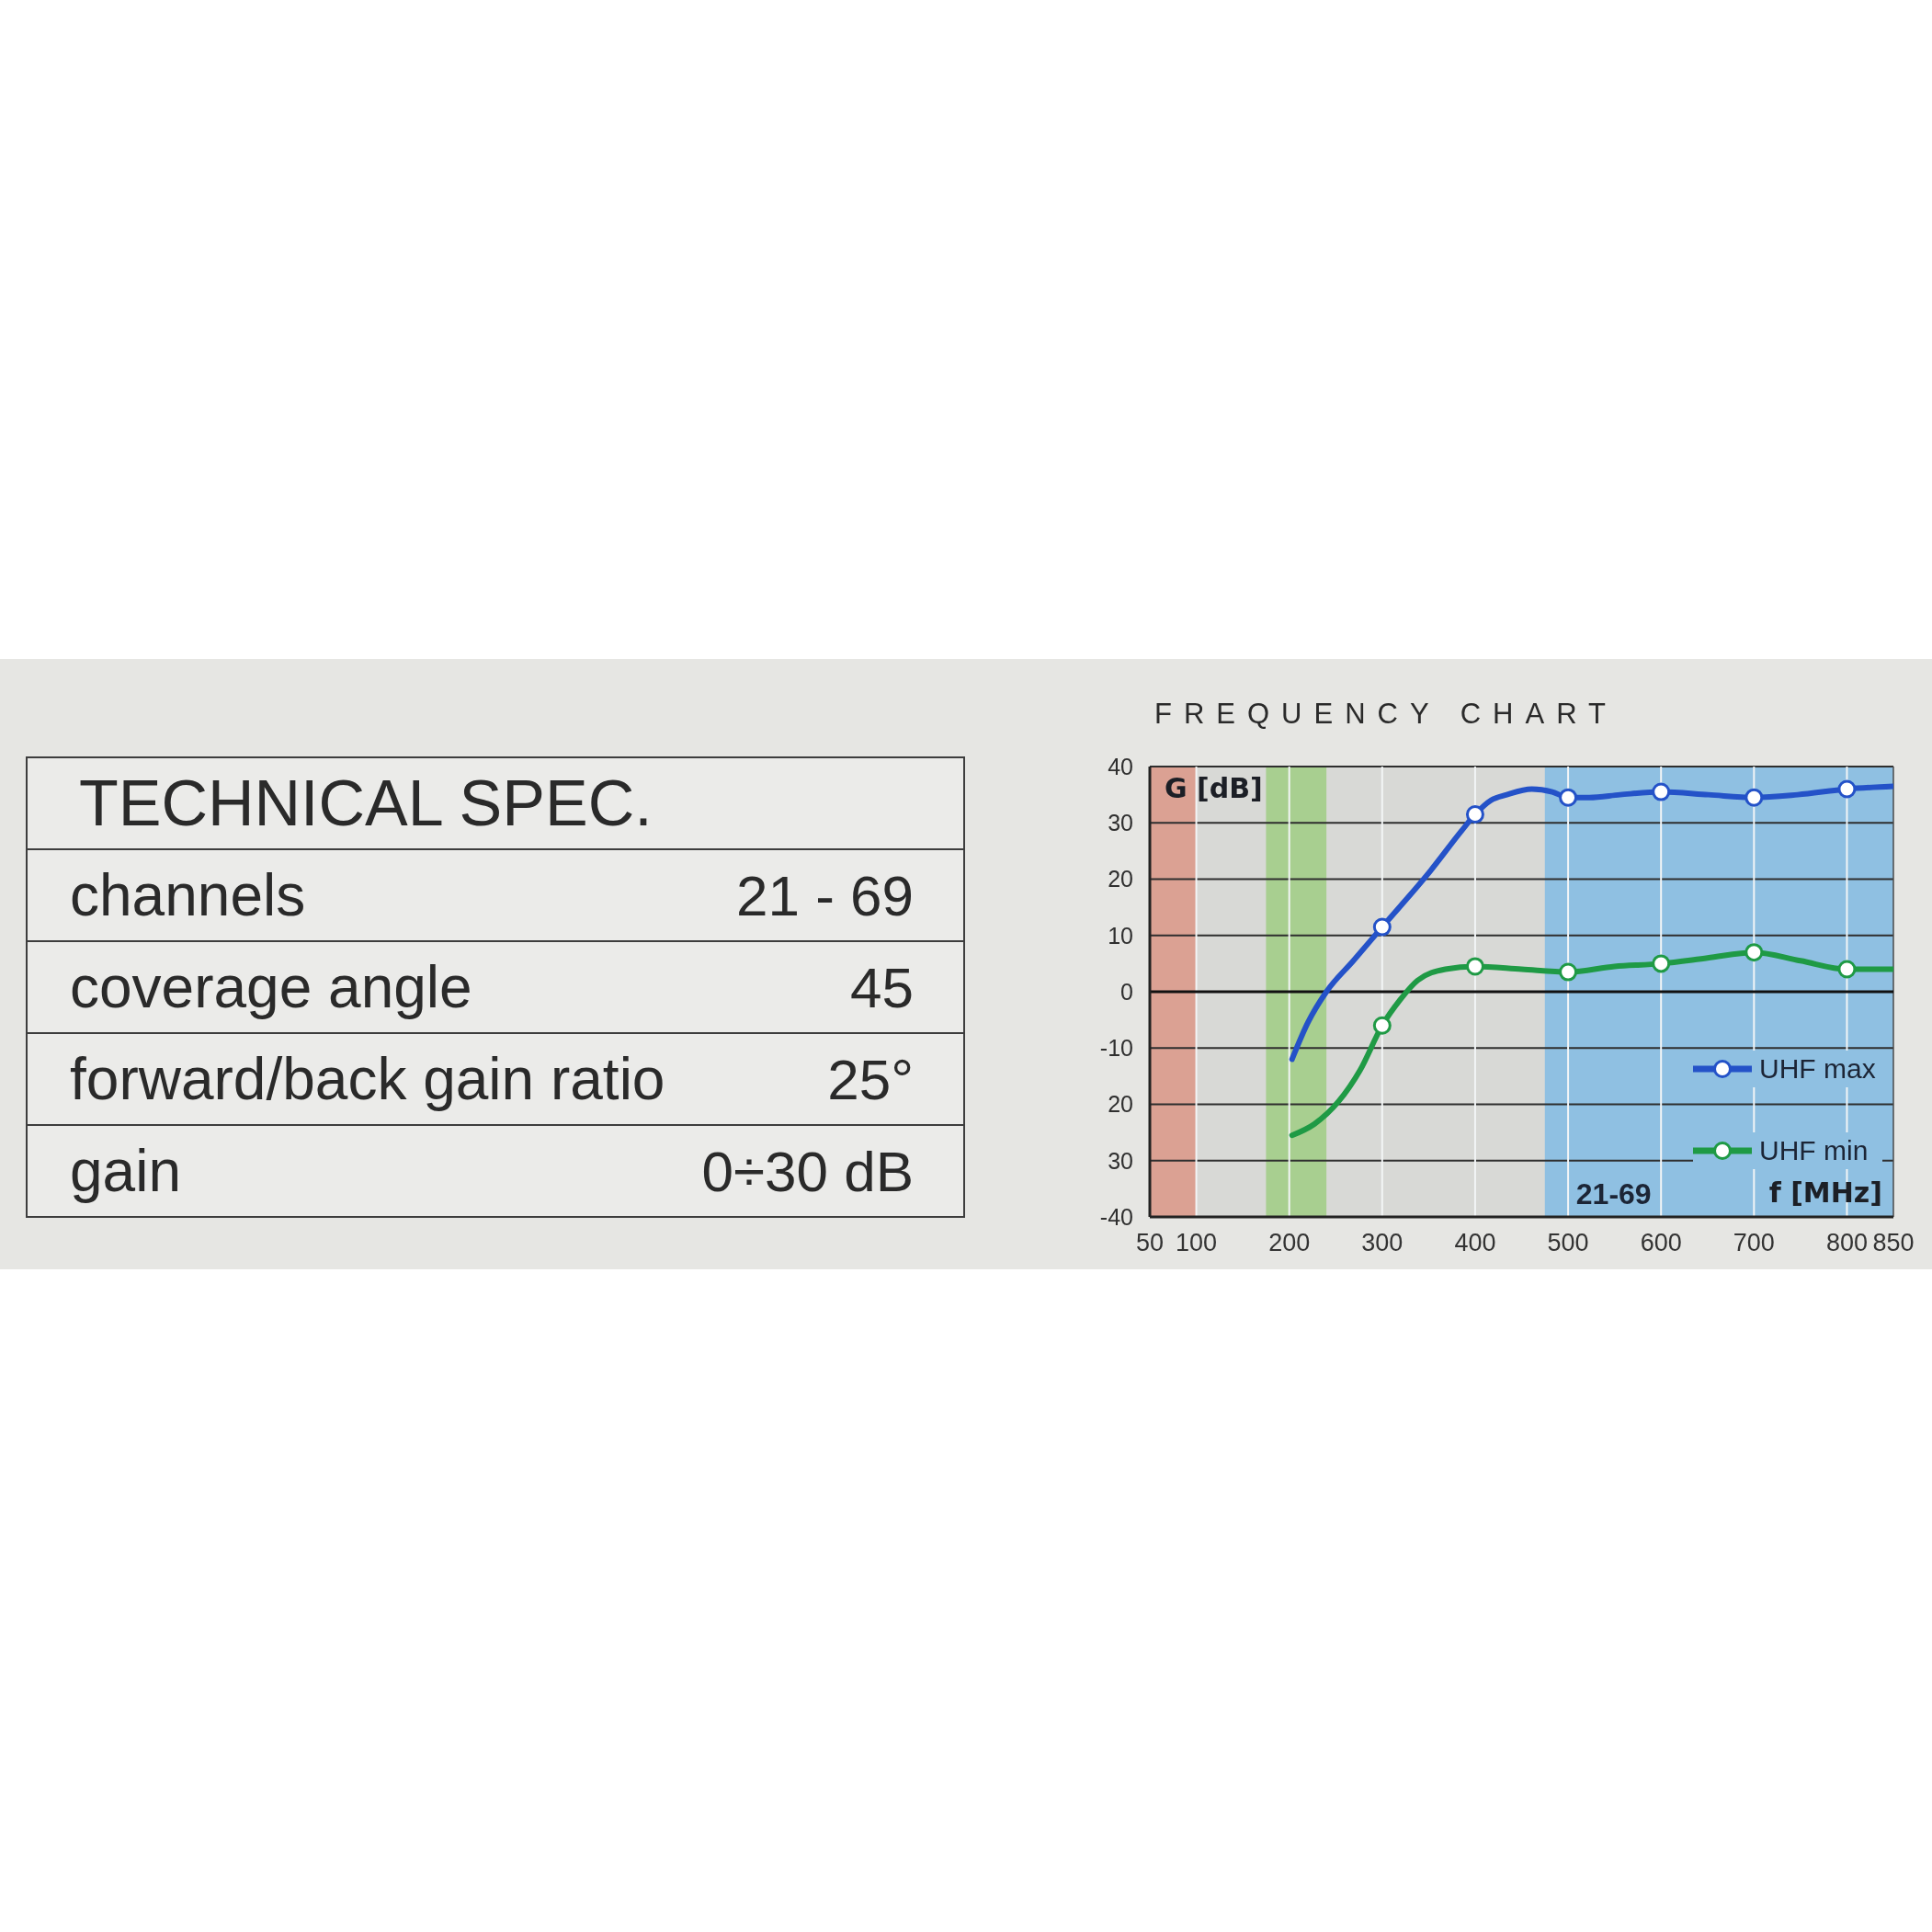 Image resolution: width=1932 pixels, height=1932 pixels. I want to click on x-tick-label: 600, so click(1661, 1243).